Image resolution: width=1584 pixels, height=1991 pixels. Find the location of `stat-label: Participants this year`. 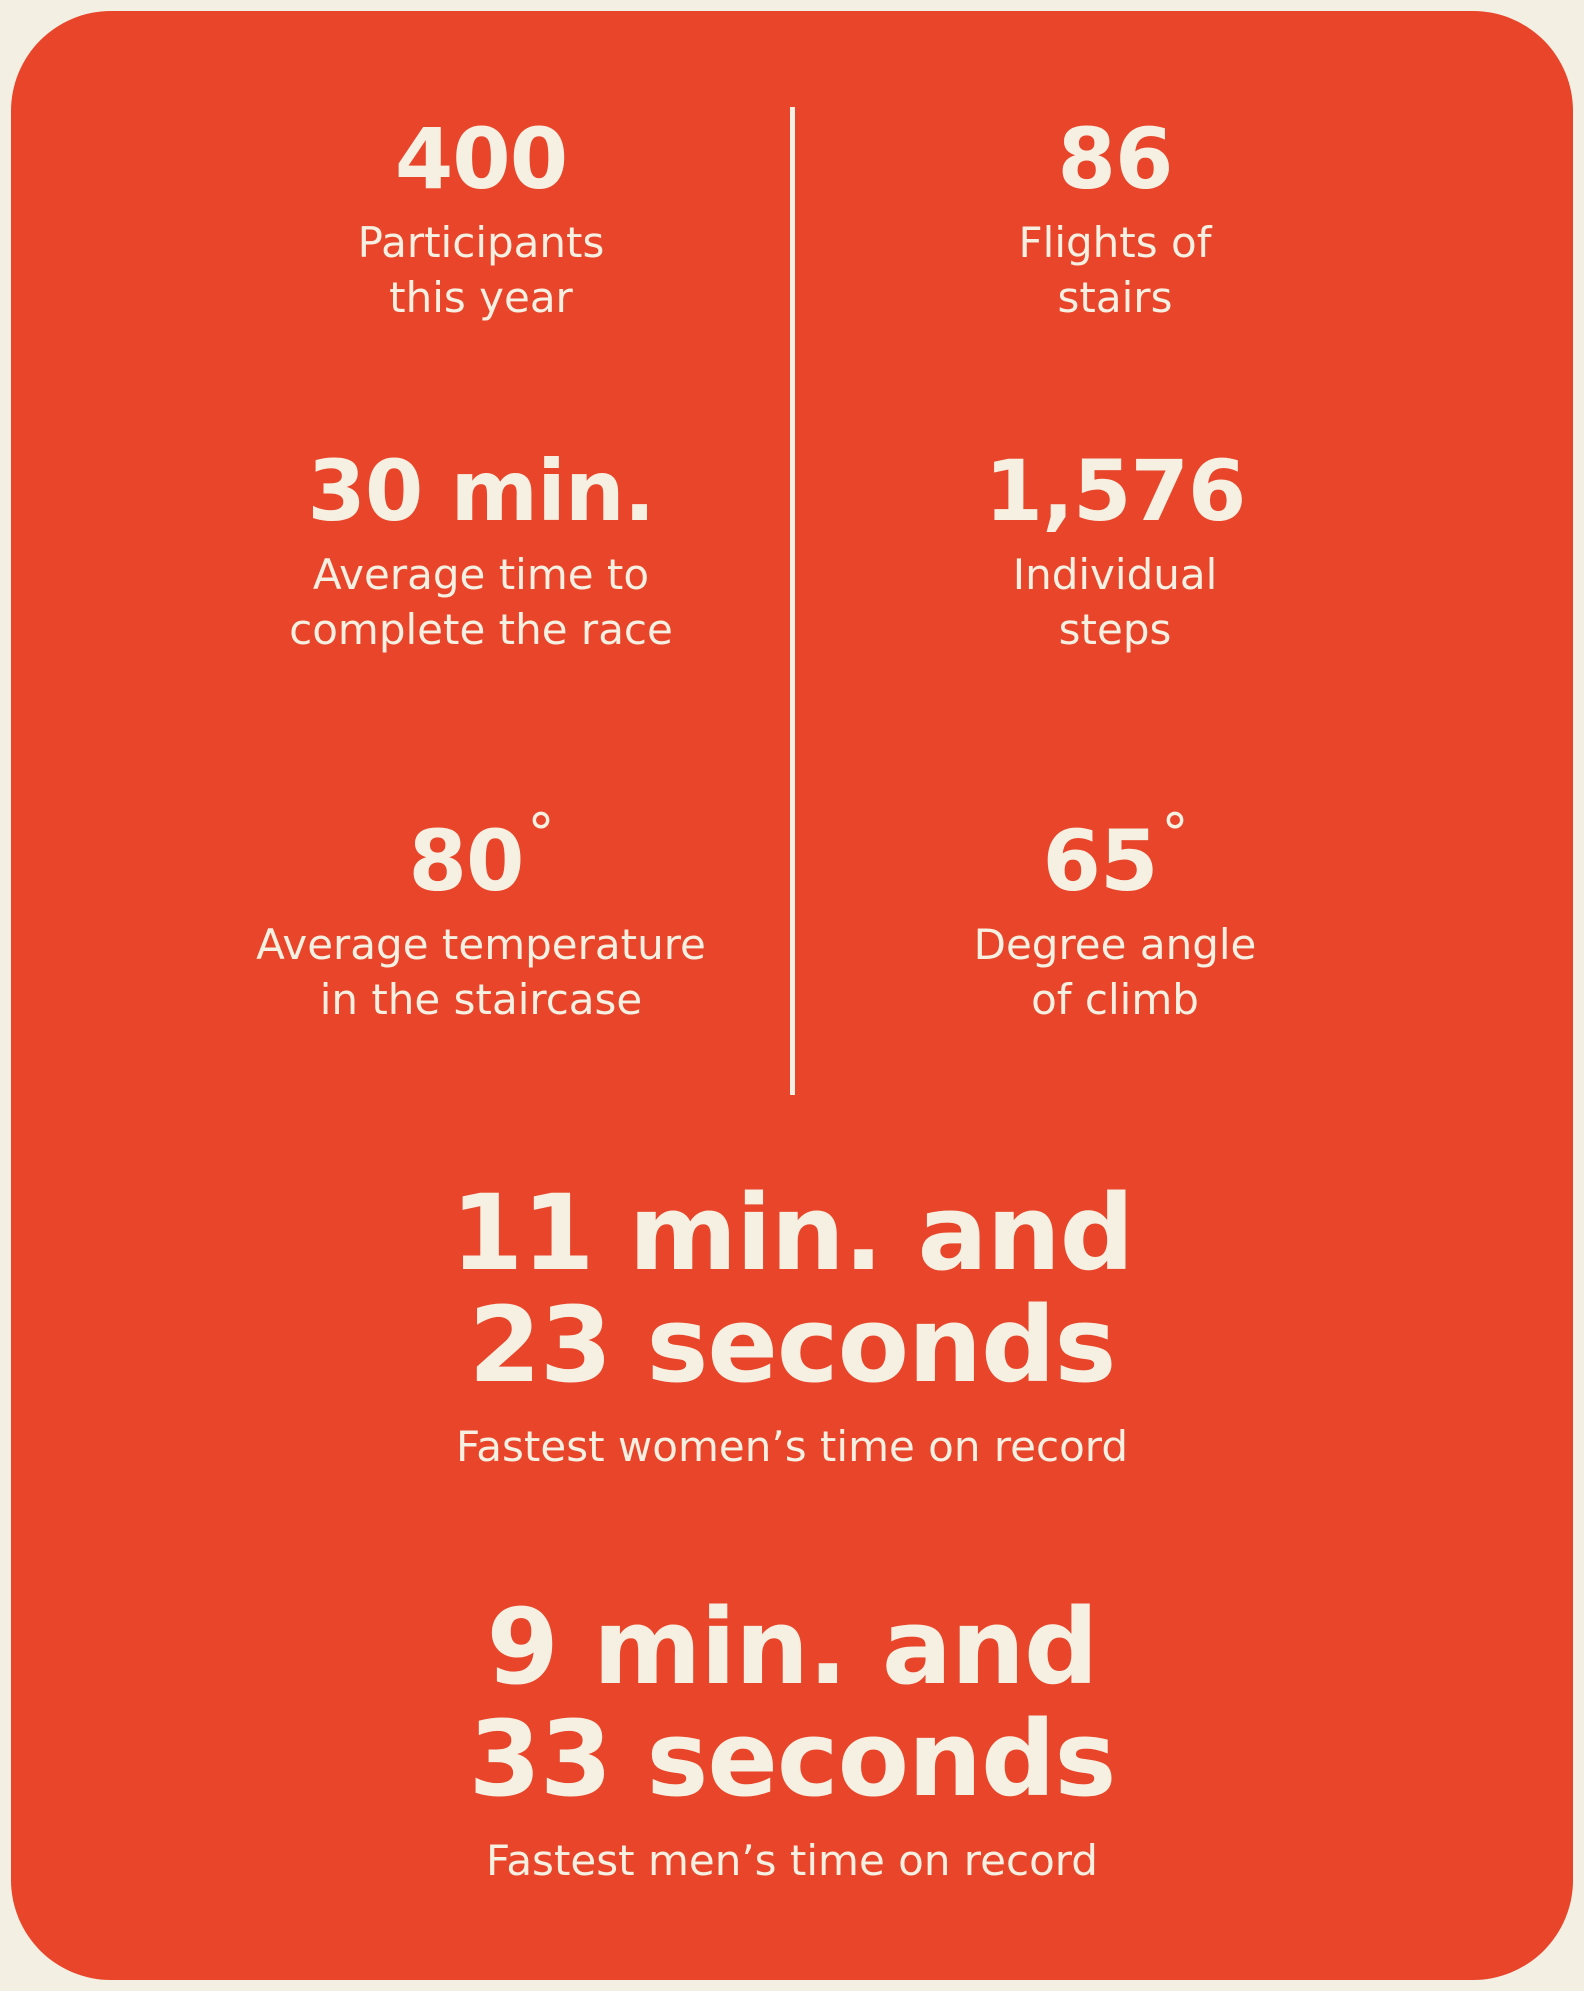

stat-label: Participants this year is located at coordinates (481, 270).